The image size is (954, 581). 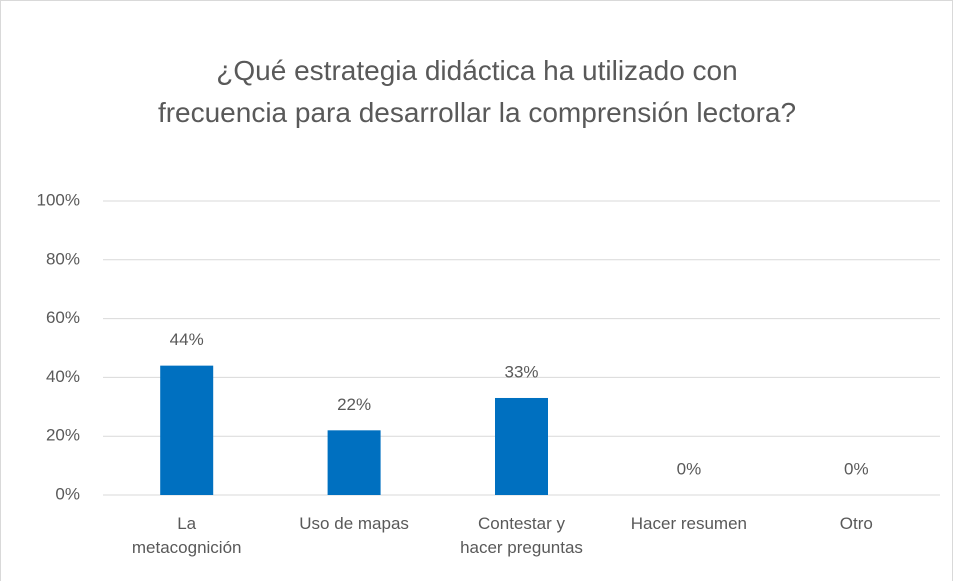 What do you see at coordinates (187, 339) in the screenshot?
I see `data-label: 44%` at bounding box center [187, 339].